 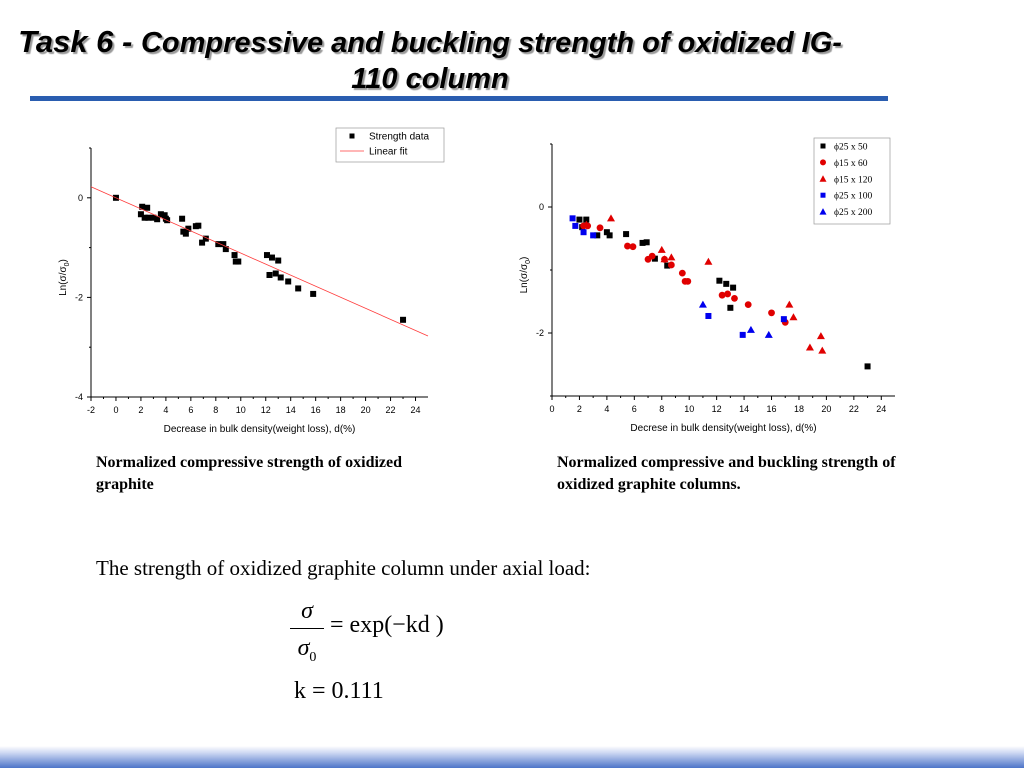 I want to click on right-chart-x-tick-label: 14, so click(x=744, y=409).